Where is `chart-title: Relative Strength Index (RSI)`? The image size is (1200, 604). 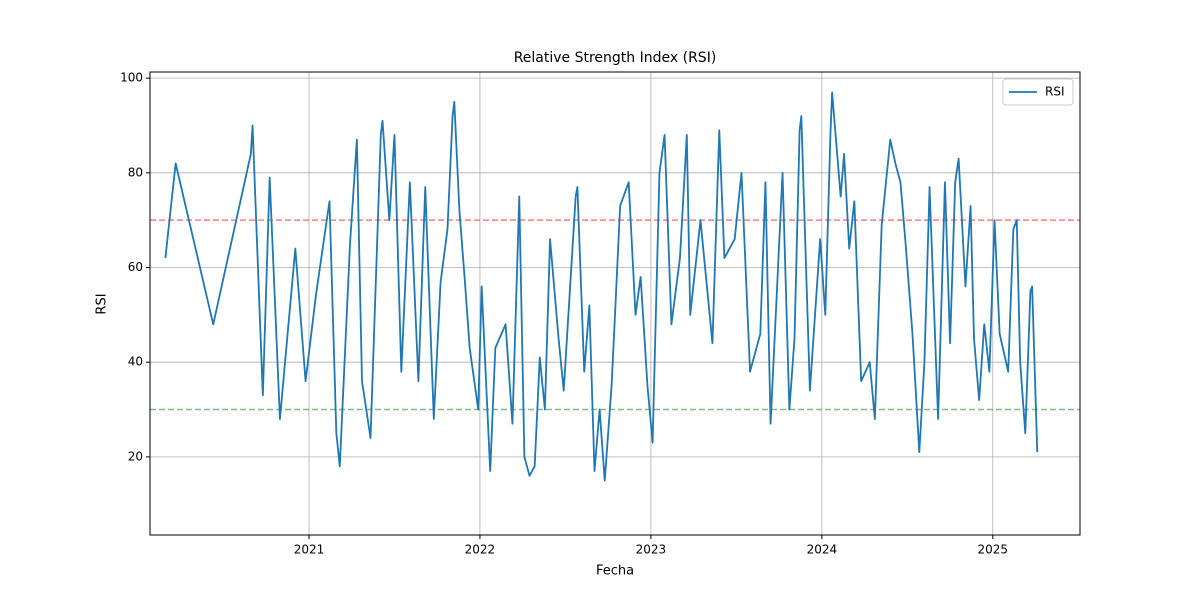 chart-title: Relative Strength Index (RSI) is located at coordinates (615, 58).